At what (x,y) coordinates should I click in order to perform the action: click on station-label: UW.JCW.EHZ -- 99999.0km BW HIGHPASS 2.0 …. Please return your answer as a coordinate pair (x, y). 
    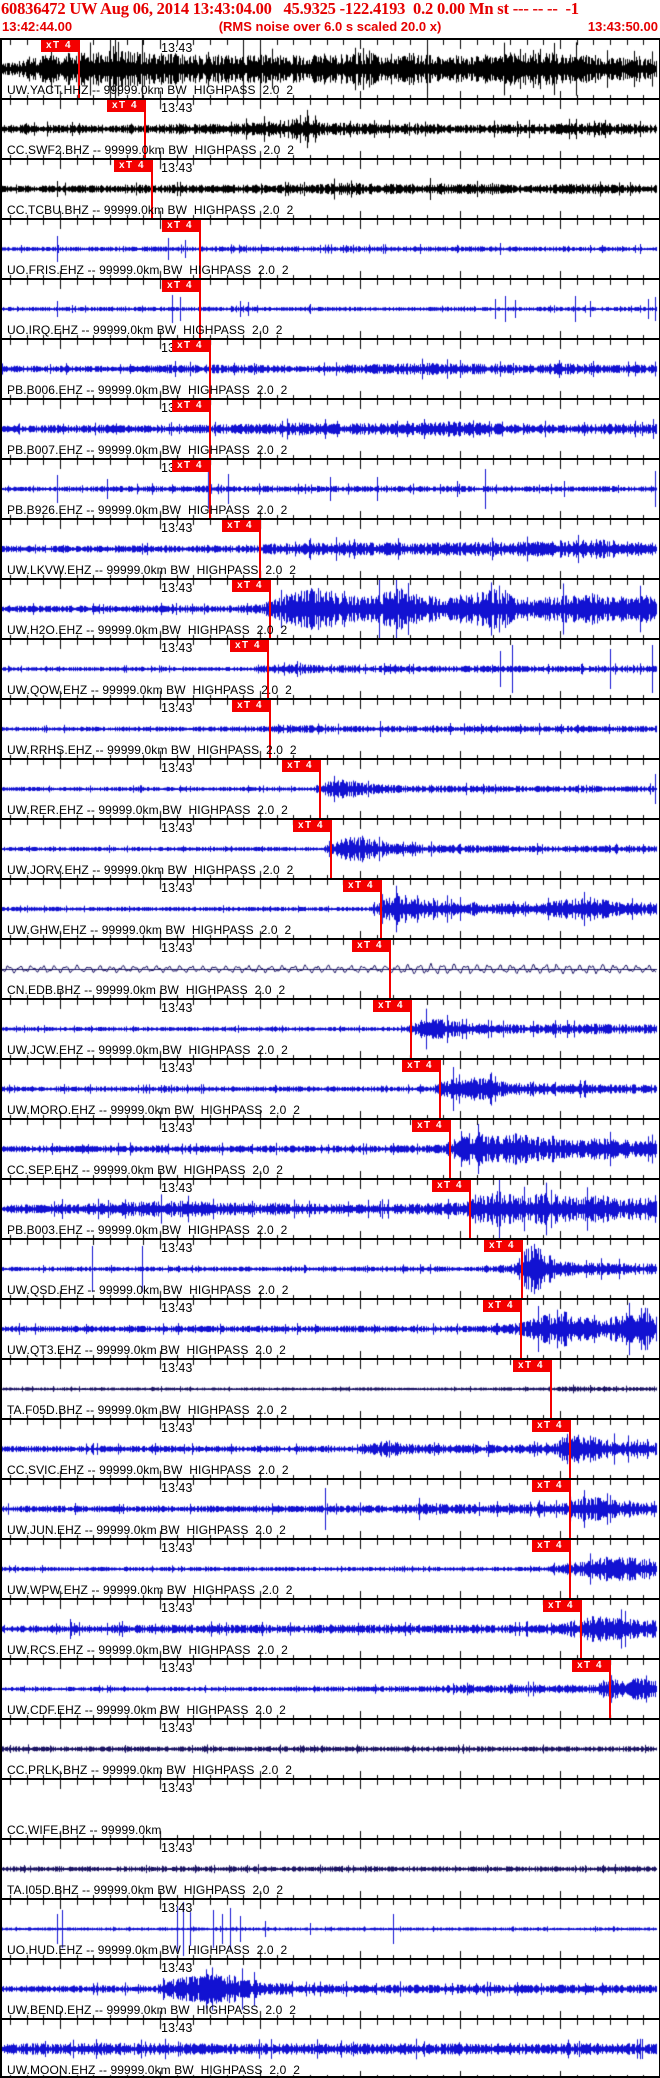
    Looking at the image, I should click on (147, 1050).